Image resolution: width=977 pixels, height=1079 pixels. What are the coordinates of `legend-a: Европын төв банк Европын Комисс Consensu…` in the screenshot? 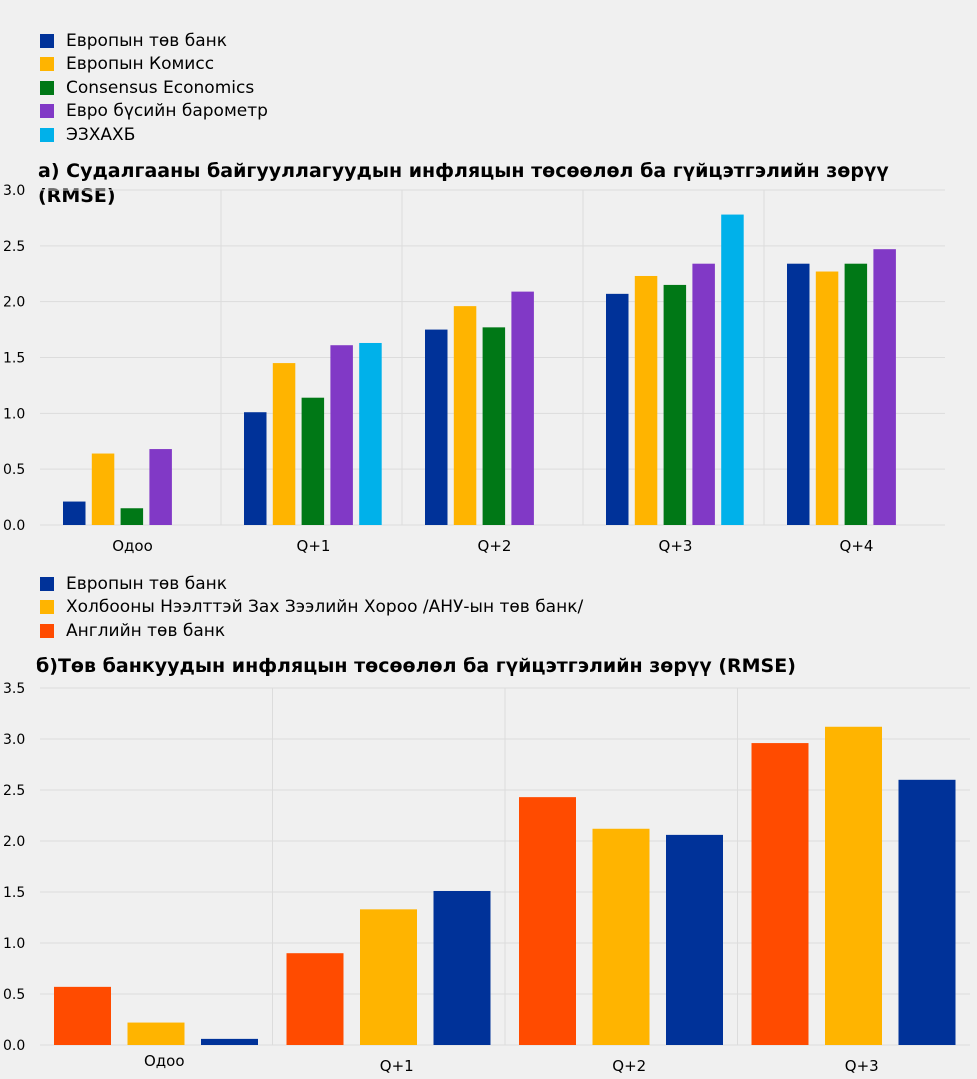 It's located at (154, 88).